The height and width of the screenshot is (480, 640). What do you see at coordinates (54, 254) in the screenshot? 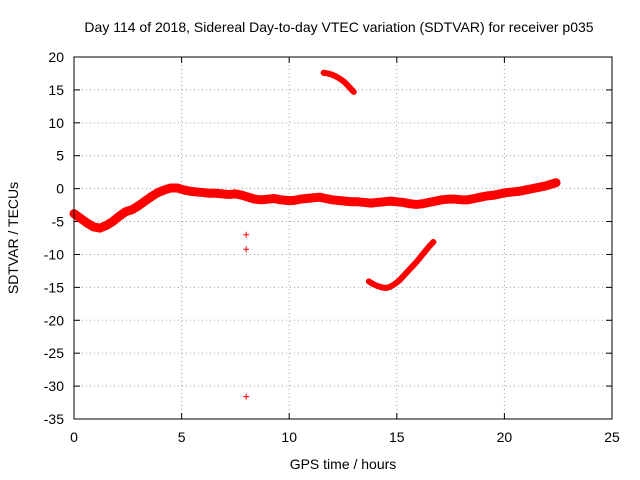
I see `y-tick-label: -10` at bounding box center [54, 254].